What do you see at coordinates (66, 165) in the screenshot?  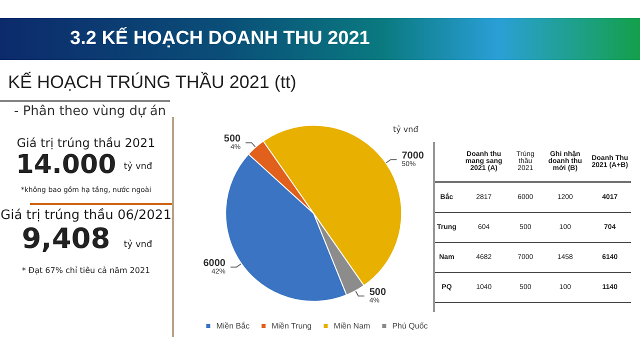 I see `text: 14.000` at bounding box center [66, 165].